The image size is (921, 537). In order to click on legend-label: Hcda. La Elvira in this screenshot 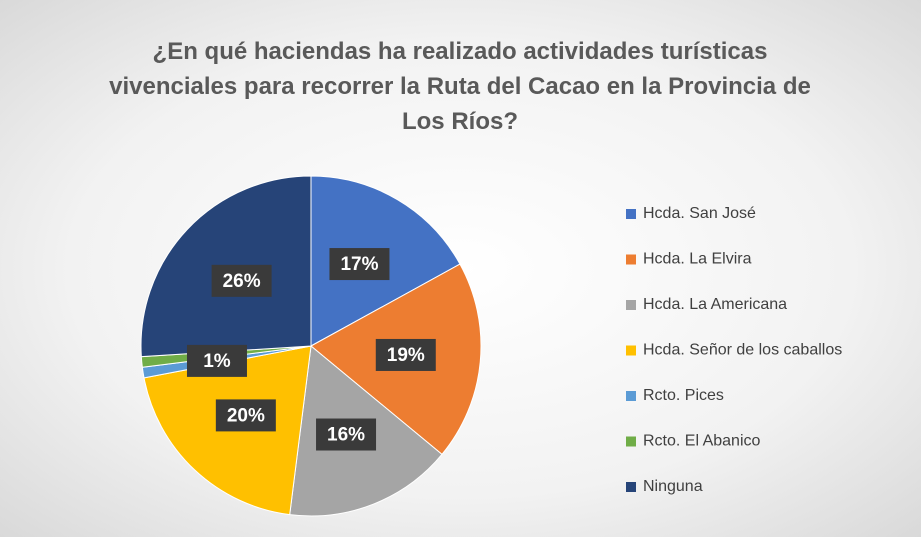, I will do `click(697, 259)`.